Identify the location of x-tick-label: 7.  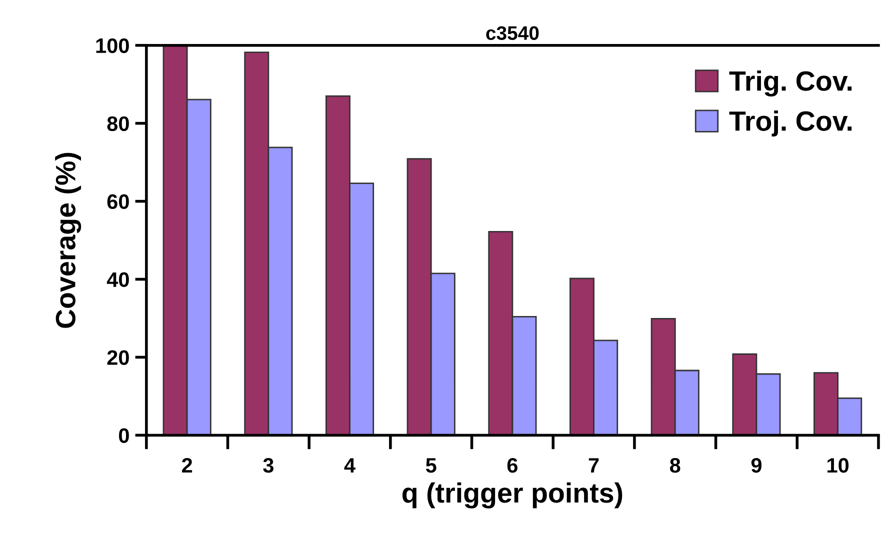
(593, 465).